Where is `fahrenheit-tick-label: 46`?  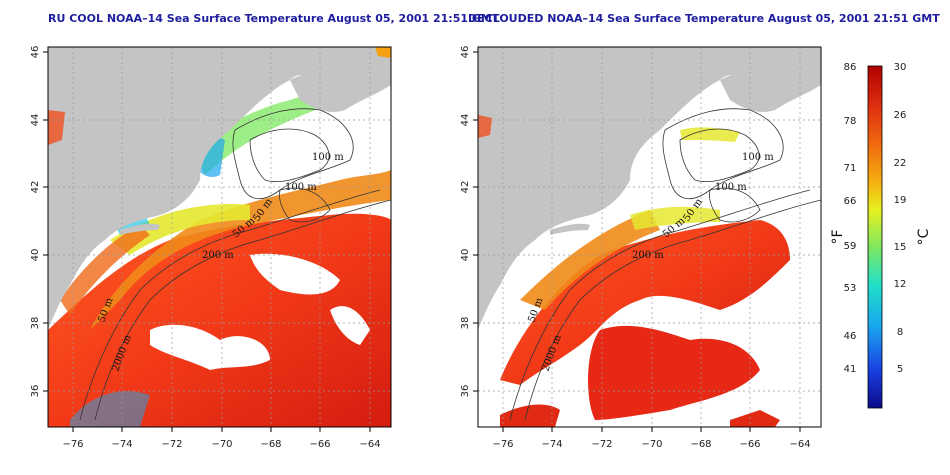 fahrenheit-tick-label: 46 is located at coordinates (850, 336).